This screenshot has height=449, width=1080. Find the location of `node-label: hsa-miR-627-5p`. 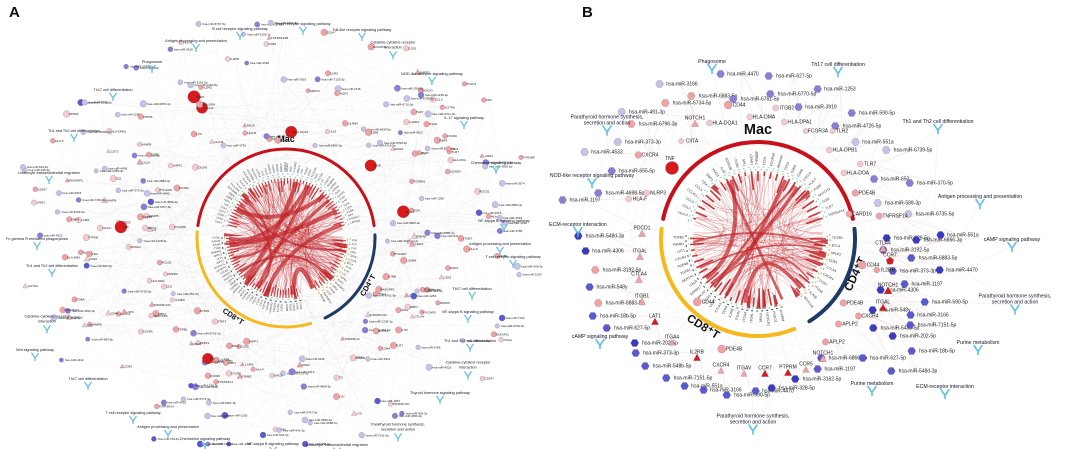

node-label: hsa-miR-627-5p is located at coordinates (888, 359).